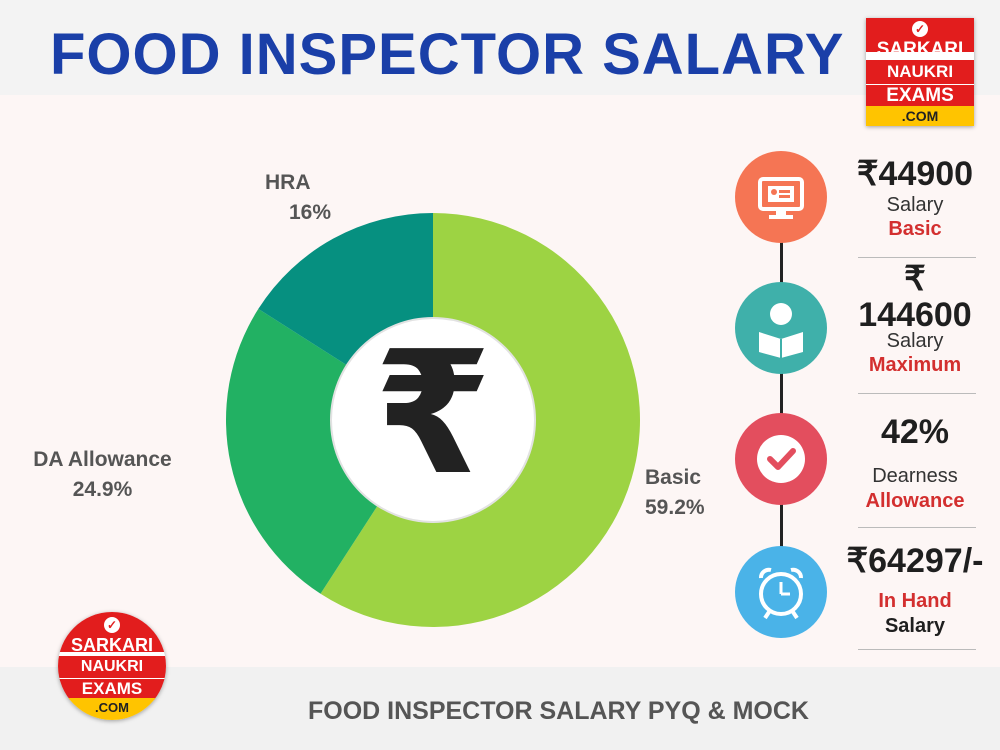 This screenshot has width=1000, height=750. I want to click on slice-value: 59.2%, so click(675, 508).